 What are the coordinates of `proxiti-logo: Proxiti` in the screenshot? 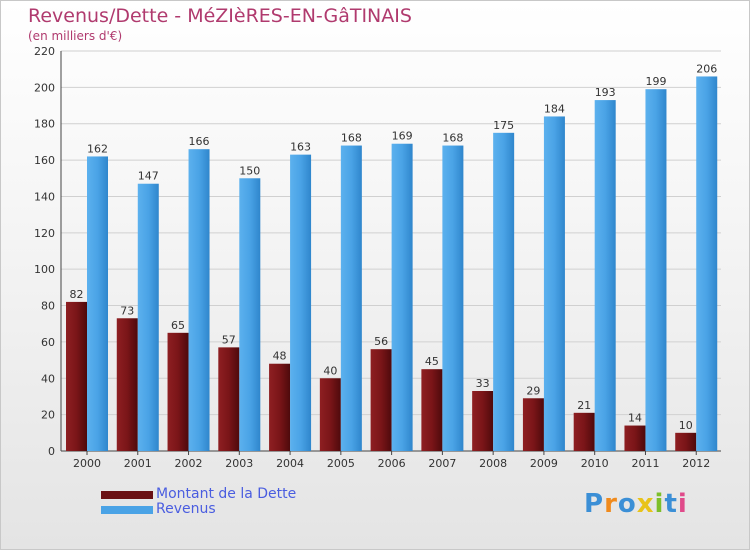 It's located at (636, 504).